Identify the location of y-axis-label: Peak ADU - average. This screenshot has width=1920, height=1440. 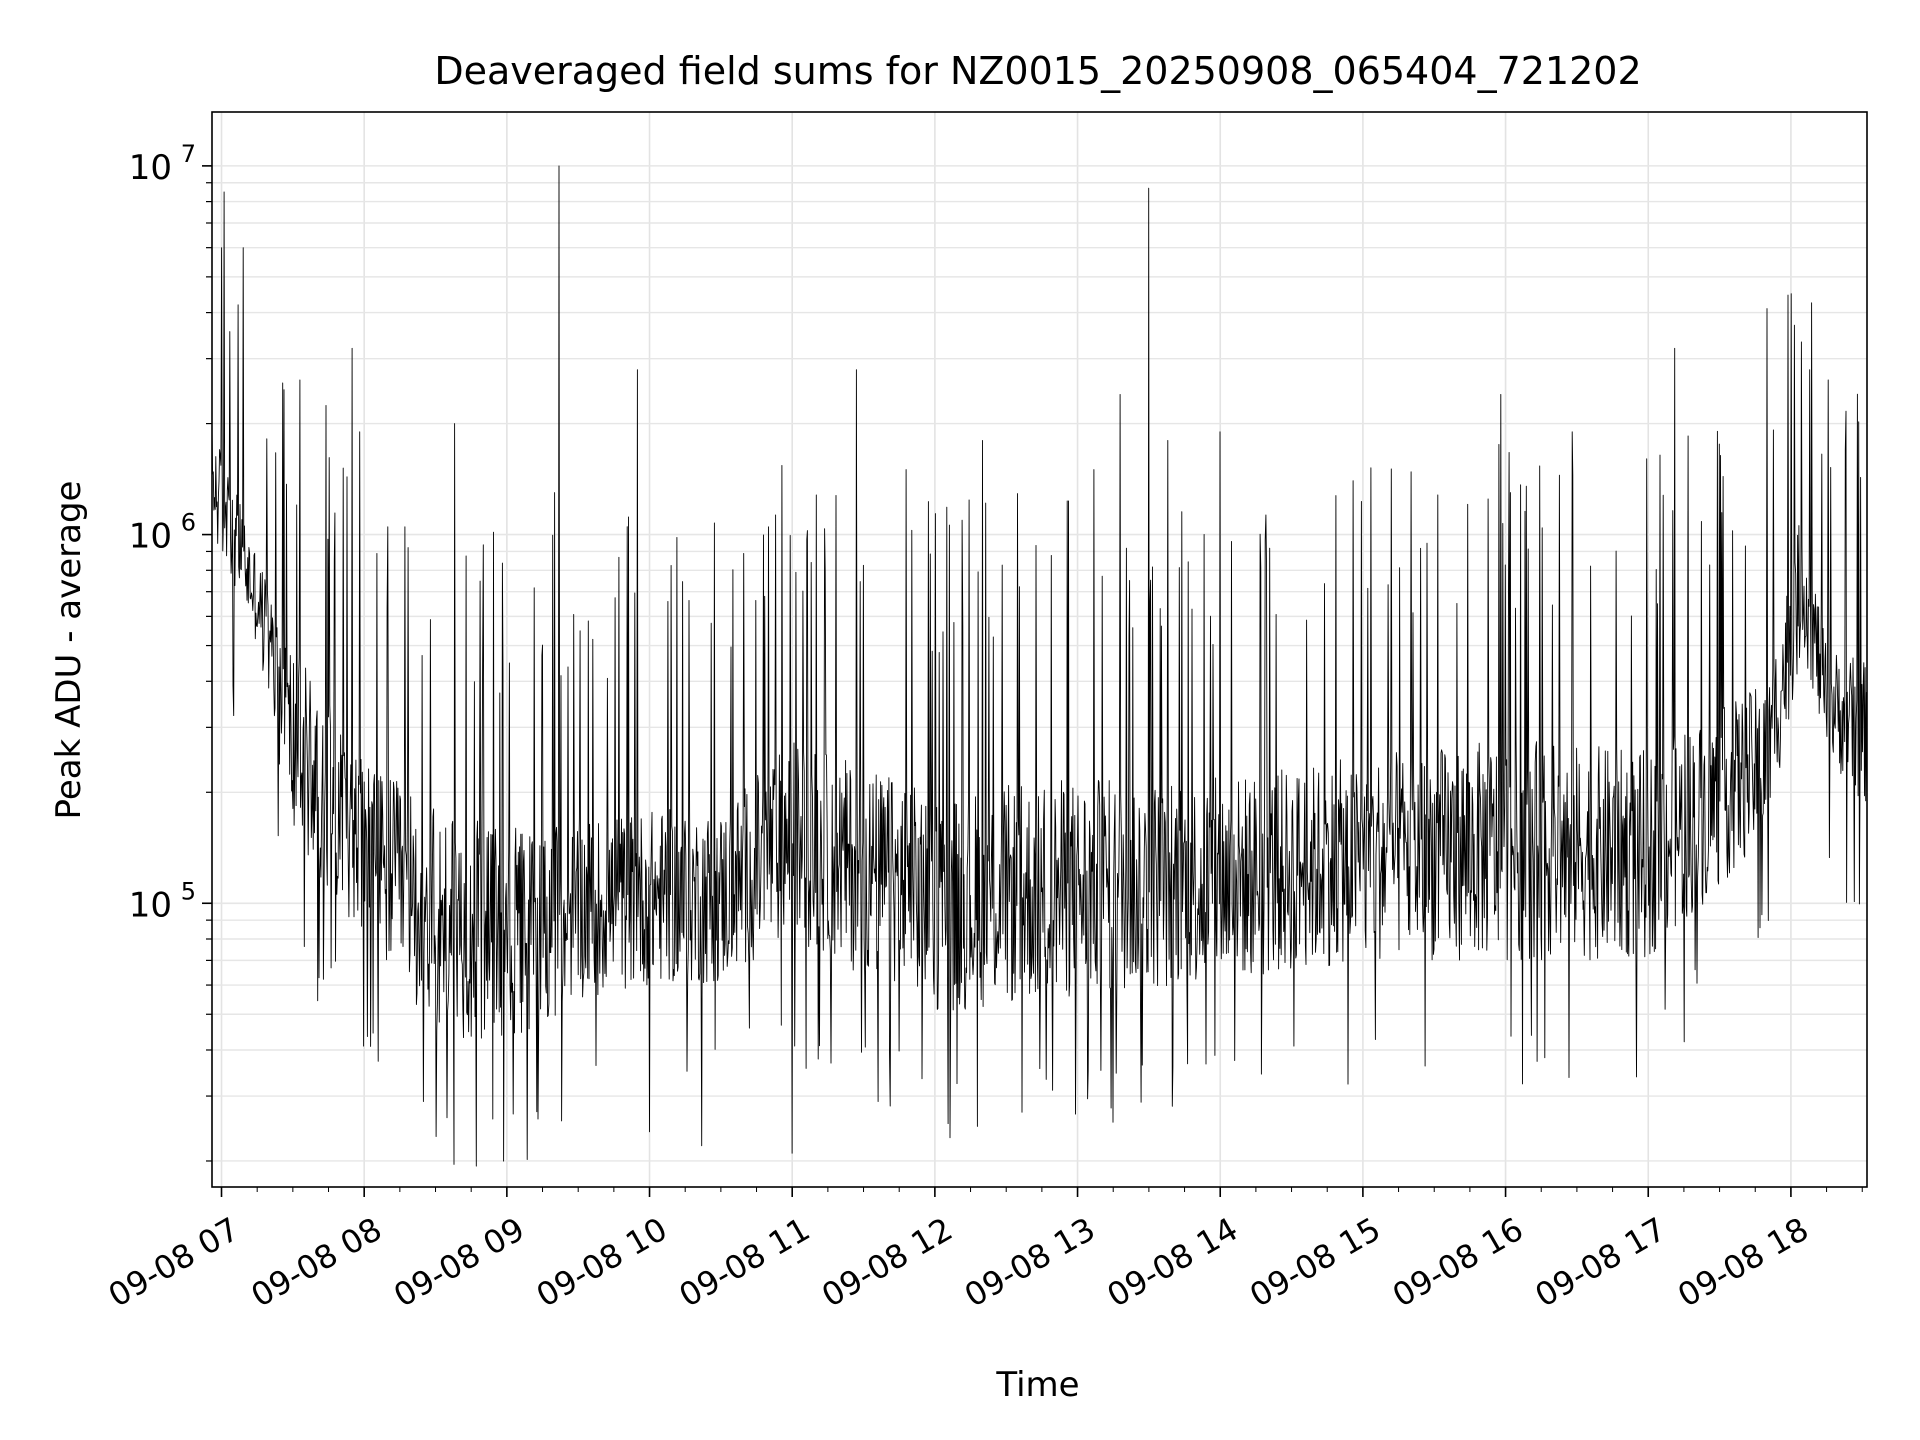
(69, 650).